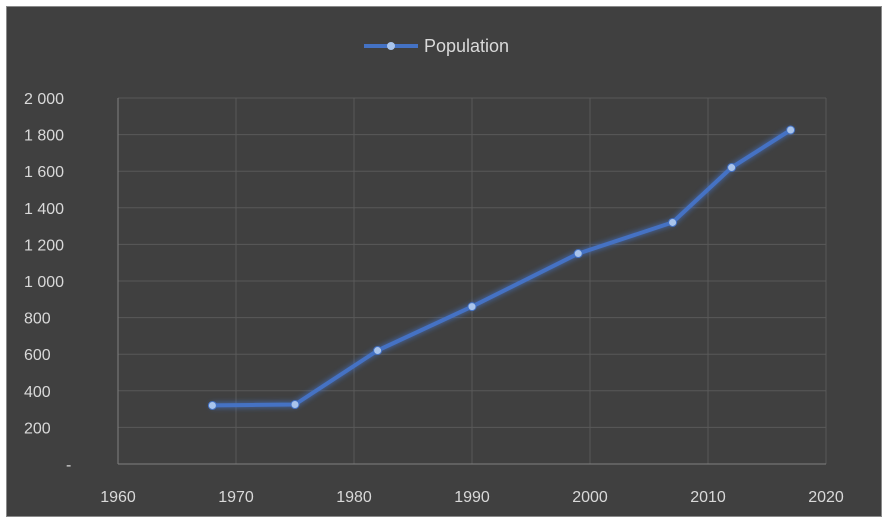 Image resolution: width=886 pixels, height=519 pixels. What do you see at coordinates (37, 428) in the screenshot?
I see `y-tick-label: 200` at bounding box center [37, 428].